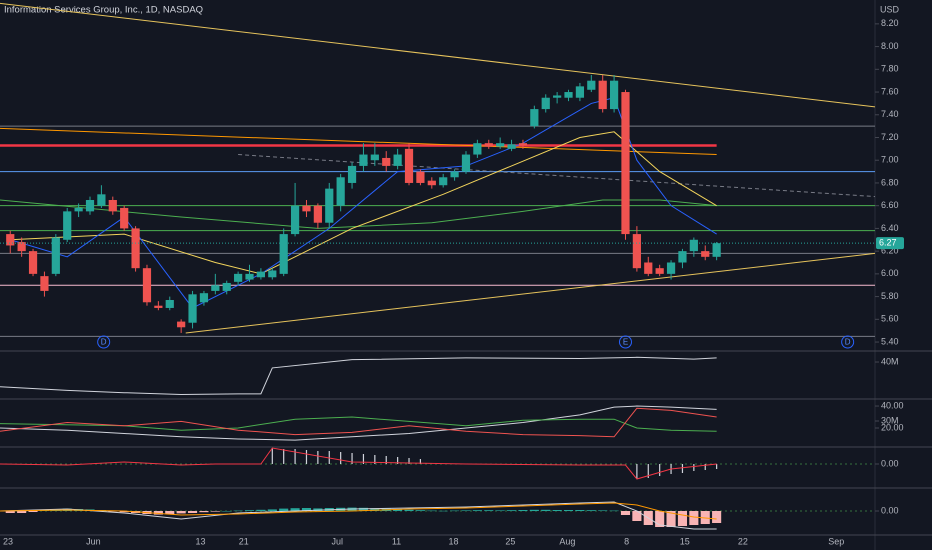  Describe the element at coordinates (890, 341) in the screenshot. I see `y-tick-label: 5.40` at that location.